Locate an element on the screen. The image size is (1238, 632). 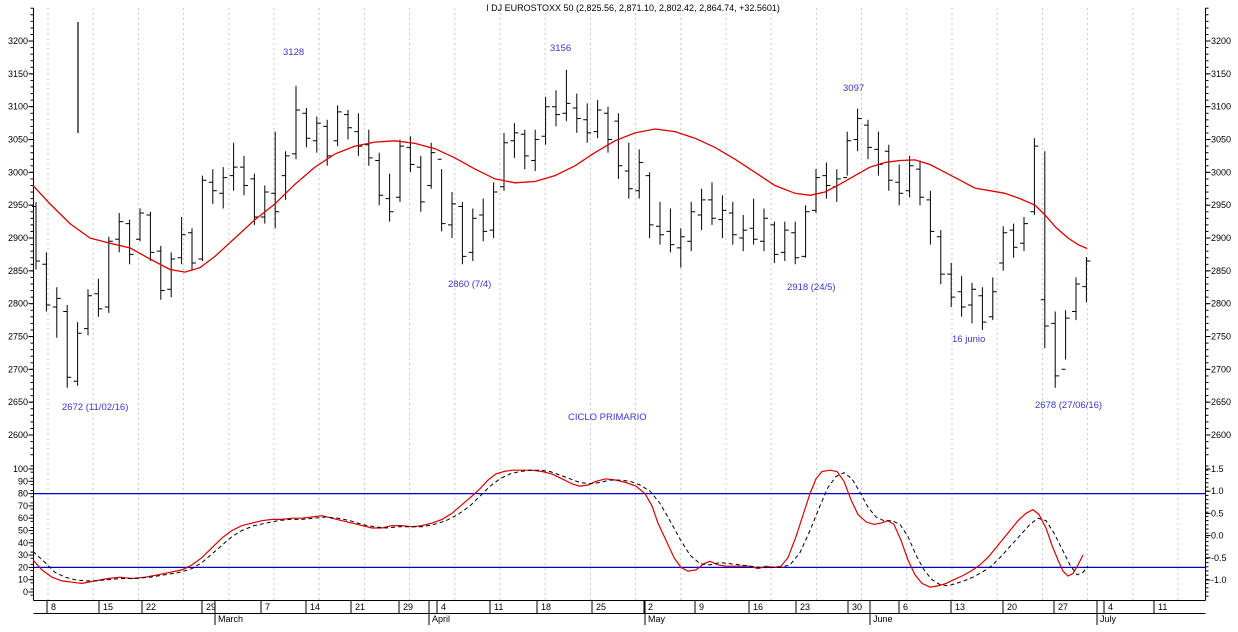
oscillator-axis-label: 80 is located at coordinates (23, 494).